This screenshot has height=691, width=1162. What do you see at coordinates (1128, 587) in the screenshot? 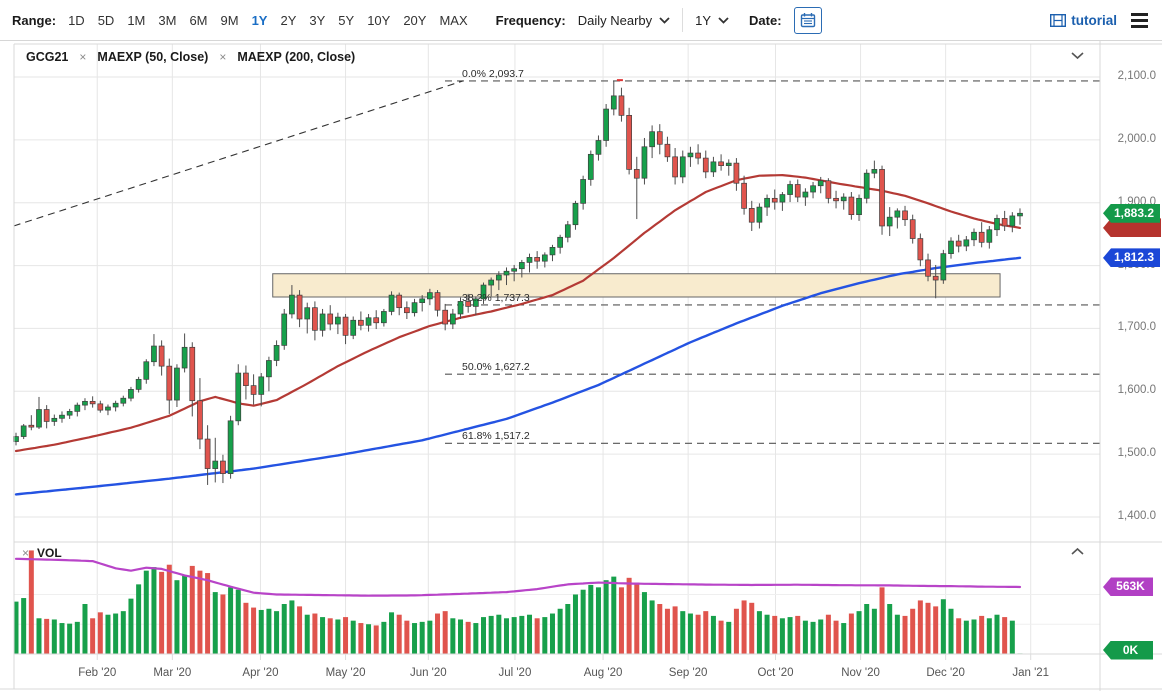
I see `avg-volume-badge: 563K` at bounding box center [1128, 587].